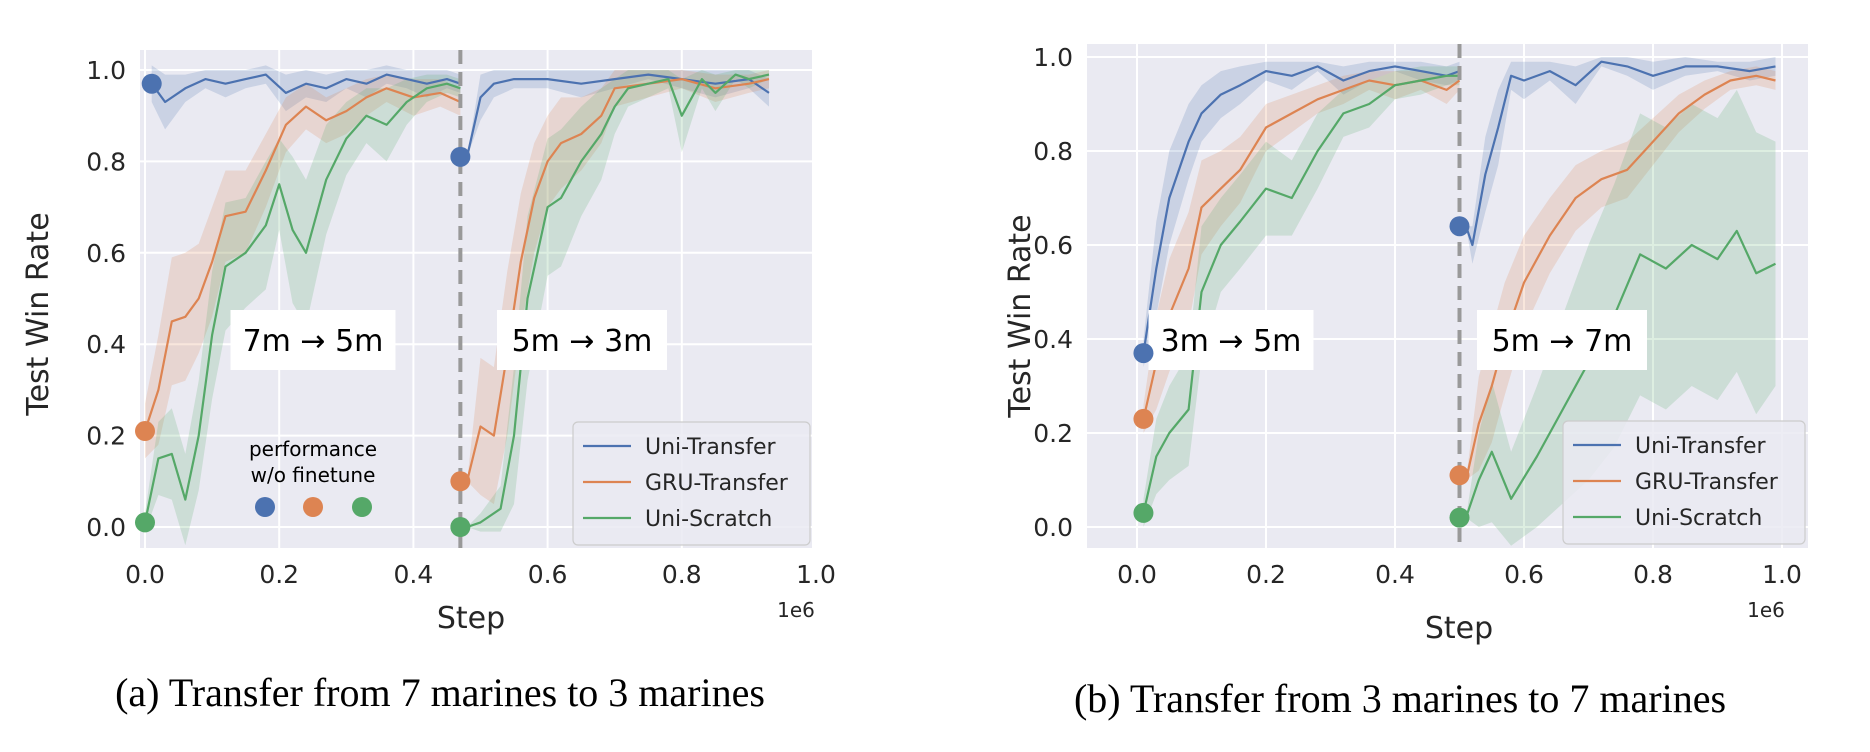  Describe the element at coordinates (1400, 698) in the screenshot. I see `caption-b: (b) Transfer from 3 marines to 7 marines` at that location.